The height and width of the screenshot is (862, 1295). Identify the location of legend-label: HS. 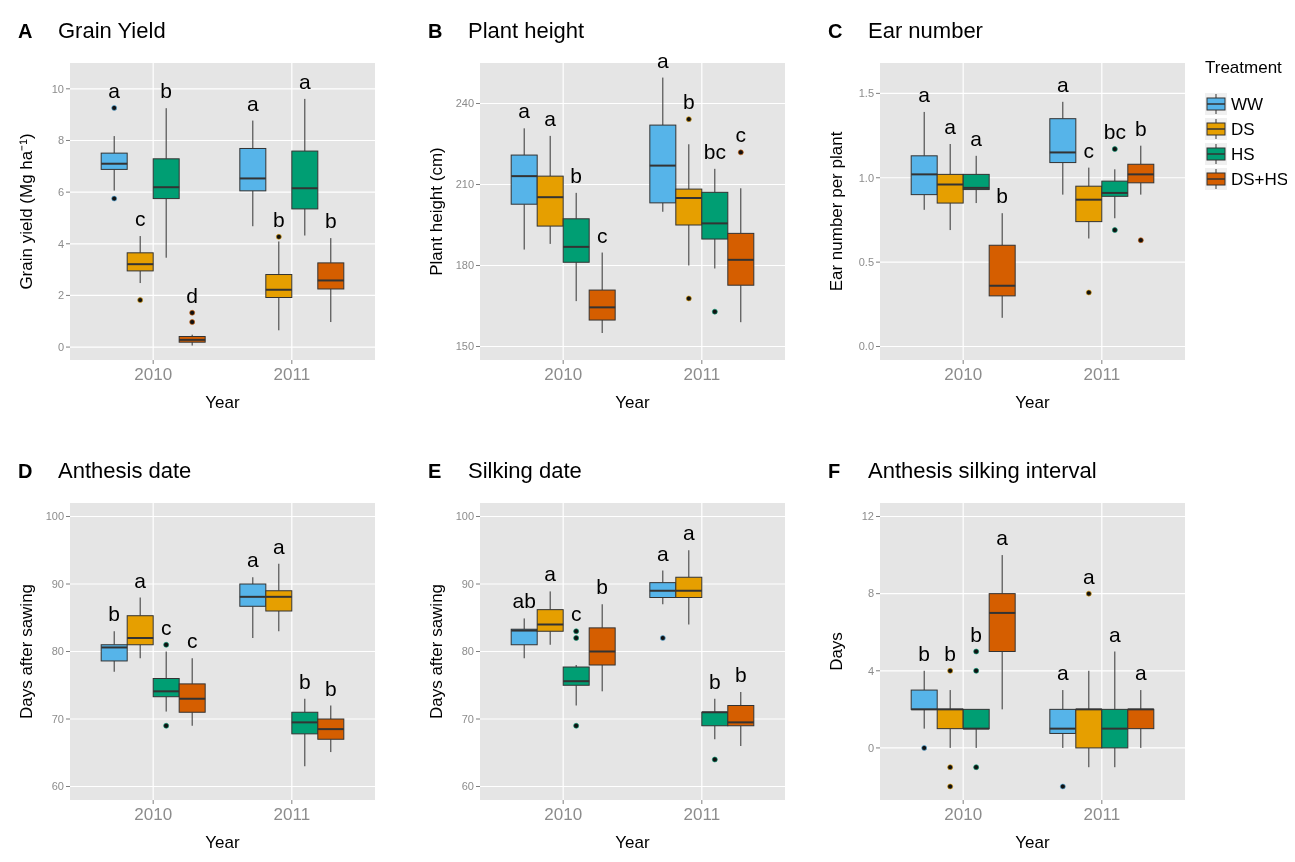
(1243, 154).